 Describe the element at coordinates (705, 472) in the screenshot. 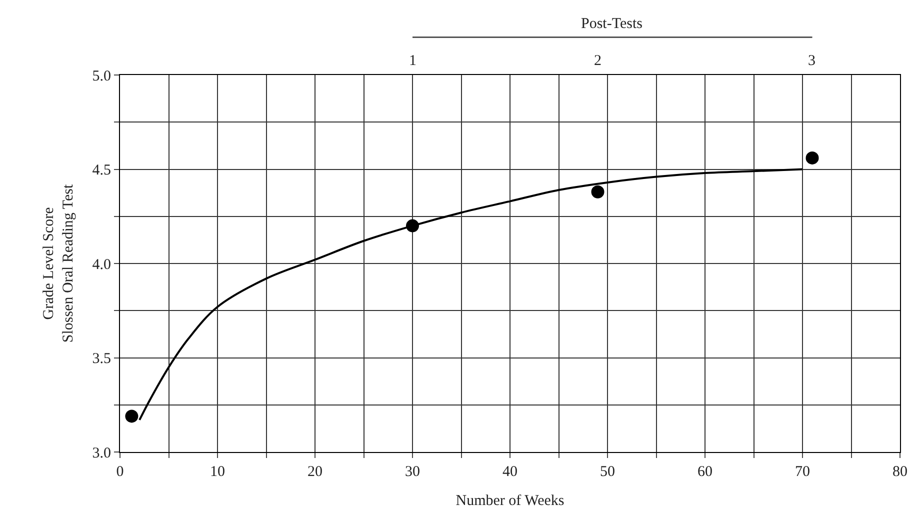

I see `x-tick-label: 60` at that location.